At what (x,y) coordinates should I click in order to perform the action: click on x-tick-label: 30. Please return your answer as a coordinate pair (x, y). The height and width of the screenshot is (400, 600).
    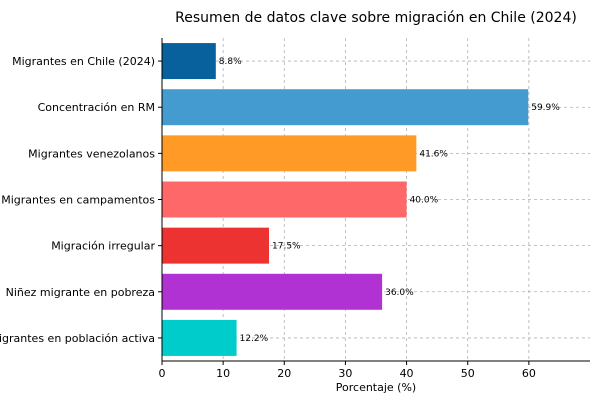
    Looking at the image, I should click on (345, 373).